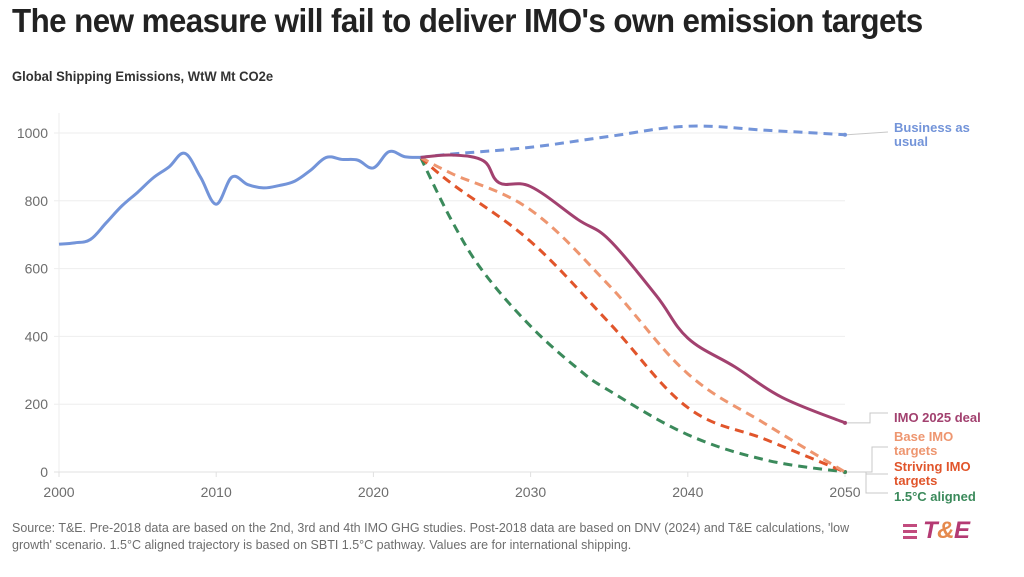 Image resolution: width=1024 pixels, height=577 pixels. I want to click on logo-bars-icon, so click(910, 531).